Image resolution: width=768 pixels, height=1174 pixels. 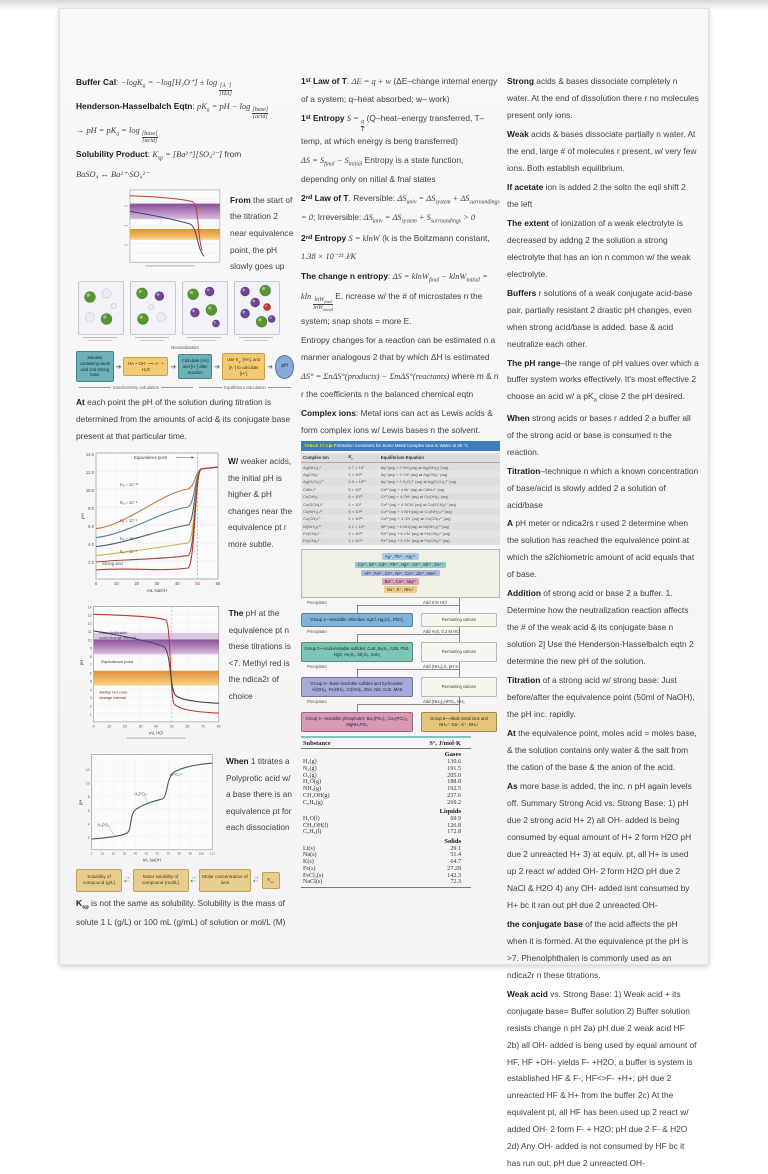 I want to click on svg-text: 8, so click(x=89, y=797).